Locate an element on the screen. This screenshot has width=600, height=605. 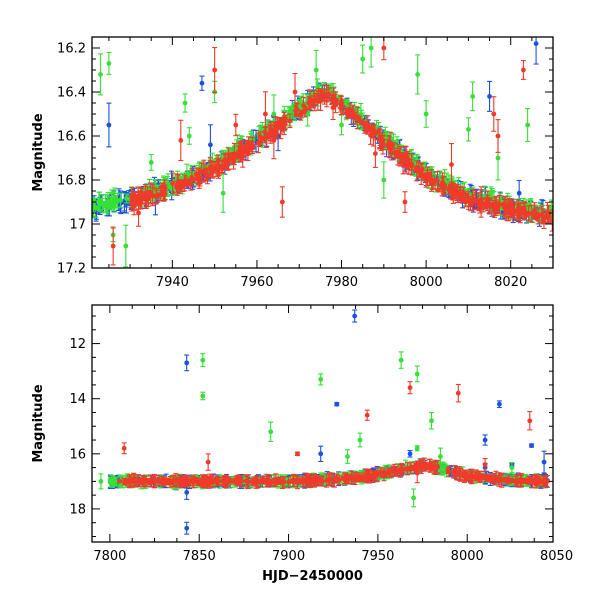
x-tick-label: 8000 is located at coordinates (426, 282).